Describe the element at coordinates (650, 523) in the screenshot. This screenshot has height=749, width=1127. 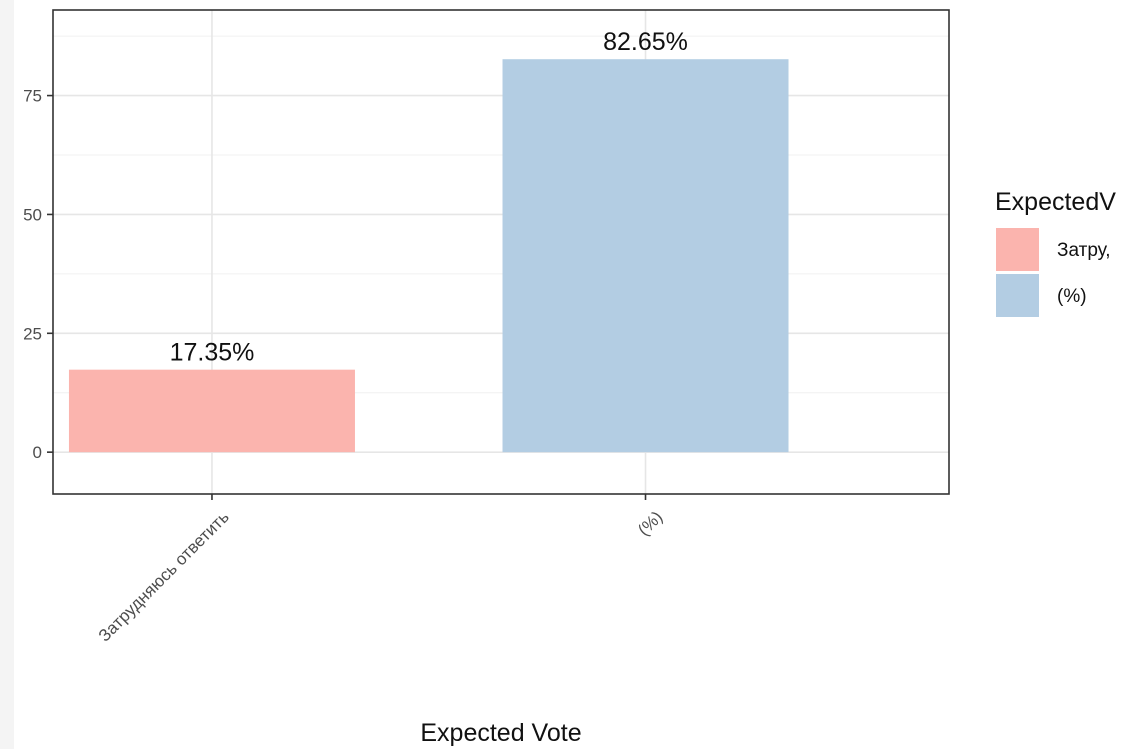
I see `x-tick-label: (%)` at that location.